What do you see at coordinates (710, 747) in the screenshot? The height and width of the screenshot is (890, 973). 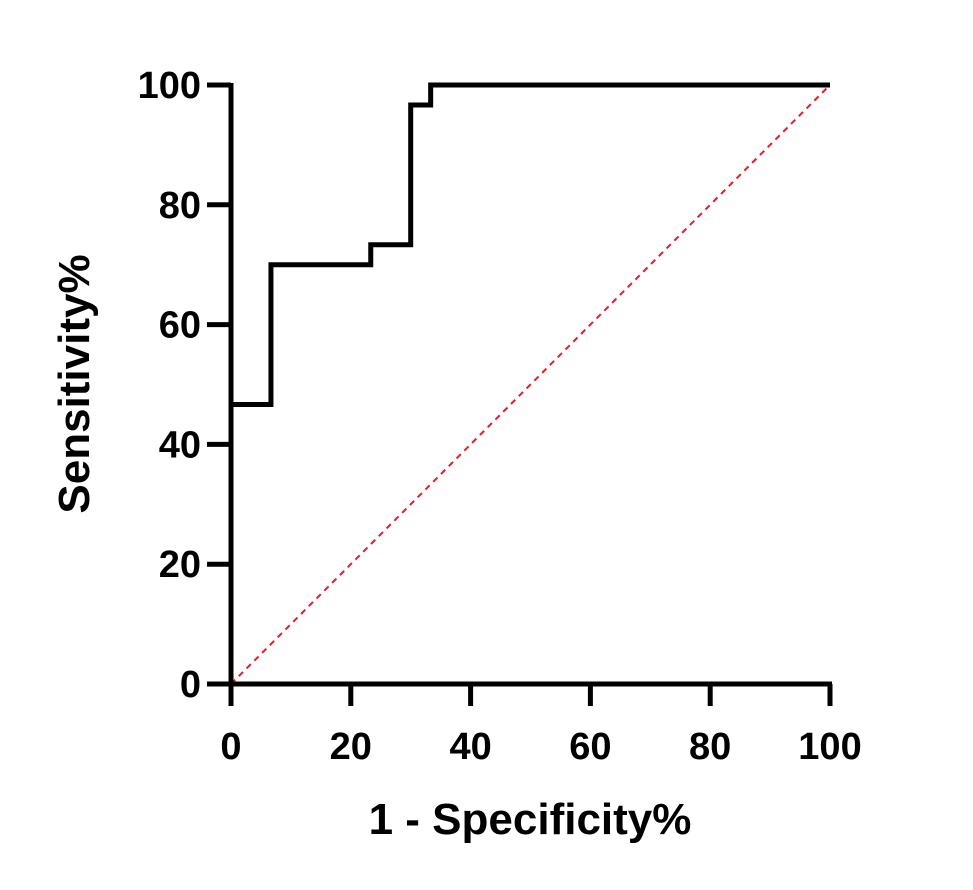 I see `x-tick-label: 80` at bounding box center [710, 747].